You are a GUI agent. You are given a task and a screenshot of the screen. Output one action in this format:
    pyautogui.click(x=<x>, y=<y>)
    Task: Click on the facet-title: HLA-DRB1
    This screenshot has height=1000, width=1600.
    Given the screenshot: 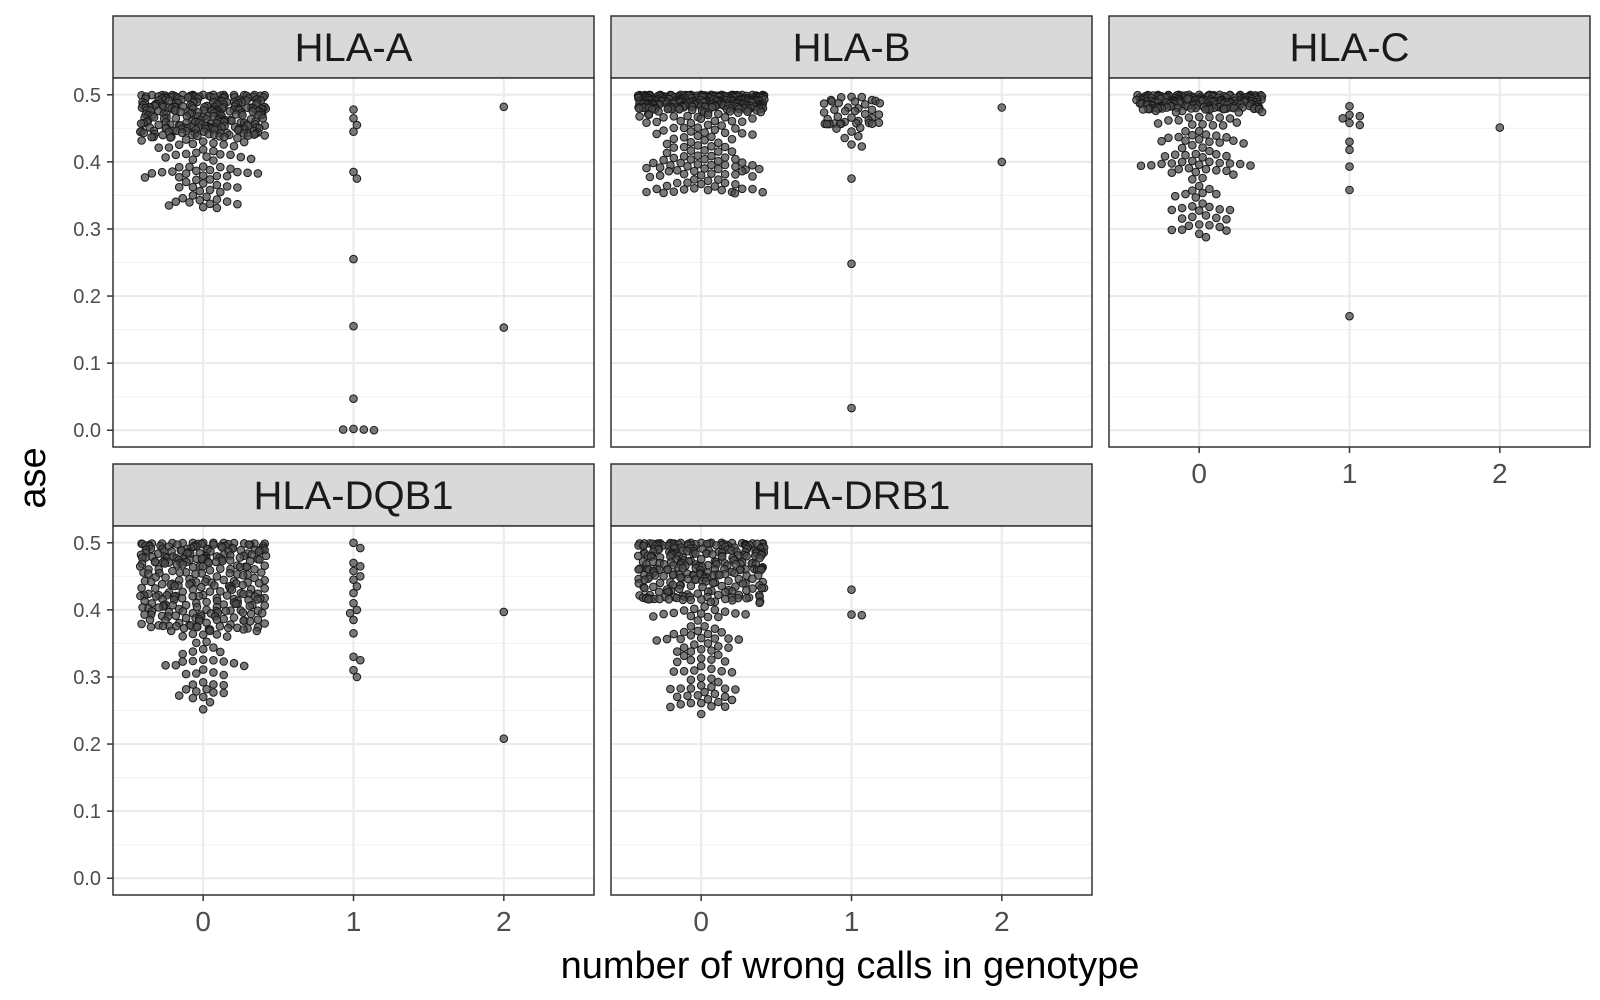 What is the action you would take?
    pyautogui.click(x=852, y=496)
    